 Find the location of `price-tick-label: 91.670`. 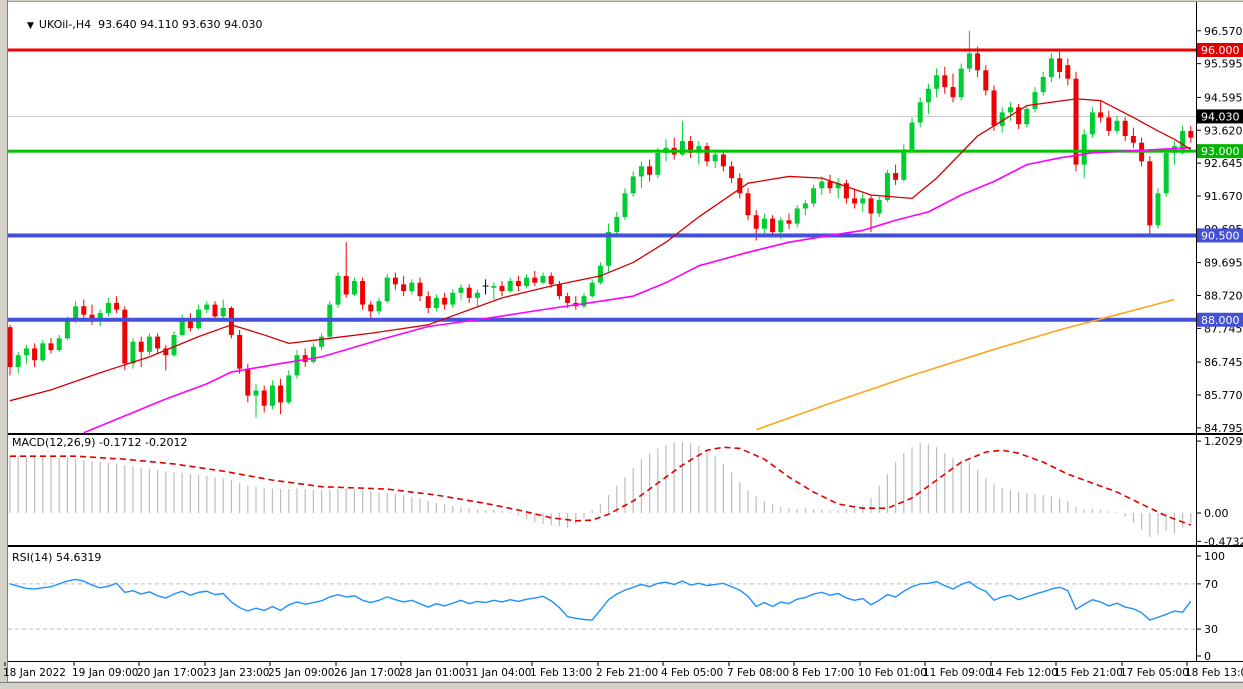

price-tick-label: 91.670 is located at coordinates (1223, 196).